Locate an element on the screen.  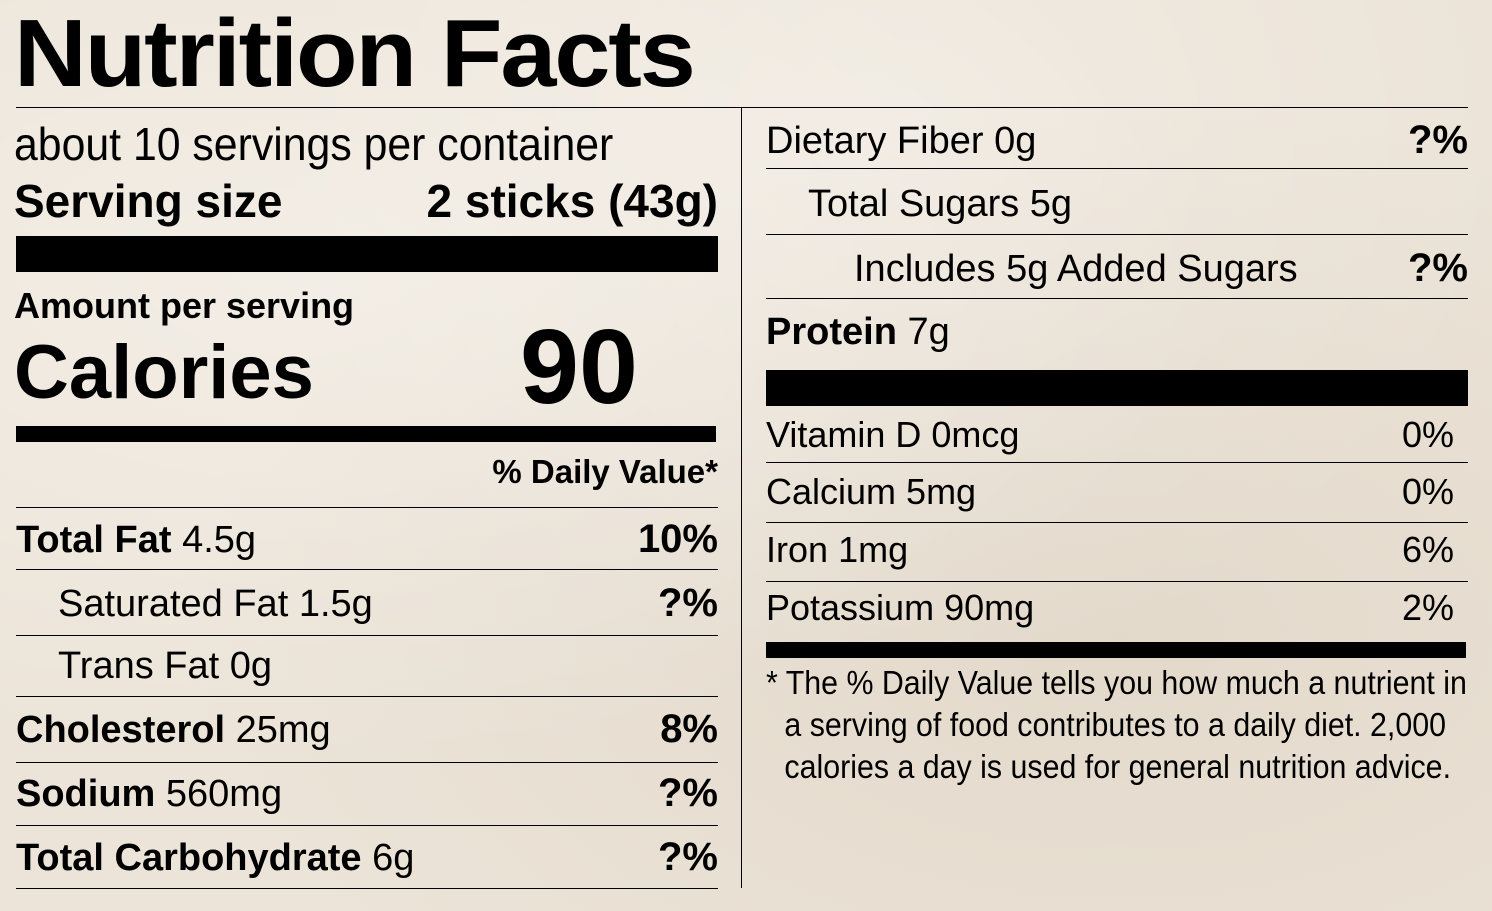
nutrient-name: Total Fat is located at coordinates (94, 540).